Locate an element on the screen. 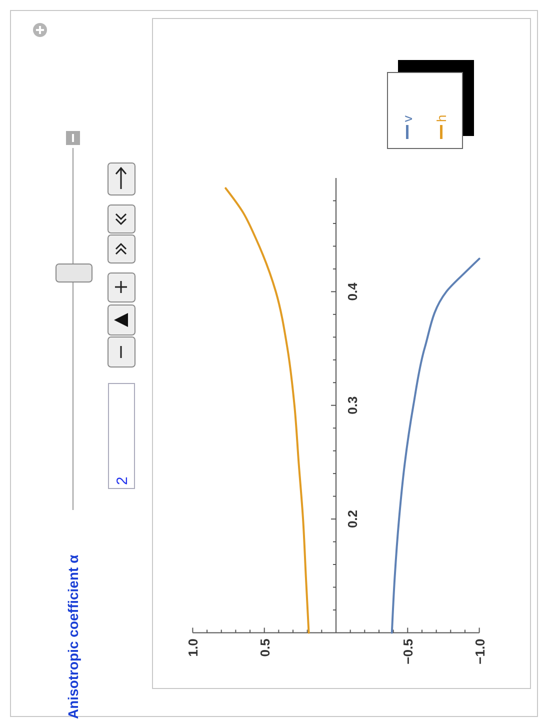 Image resolution: width=543 pixels, height=727 pixels. x-tick-label: 1.0 is located at coordinates (193, 647).